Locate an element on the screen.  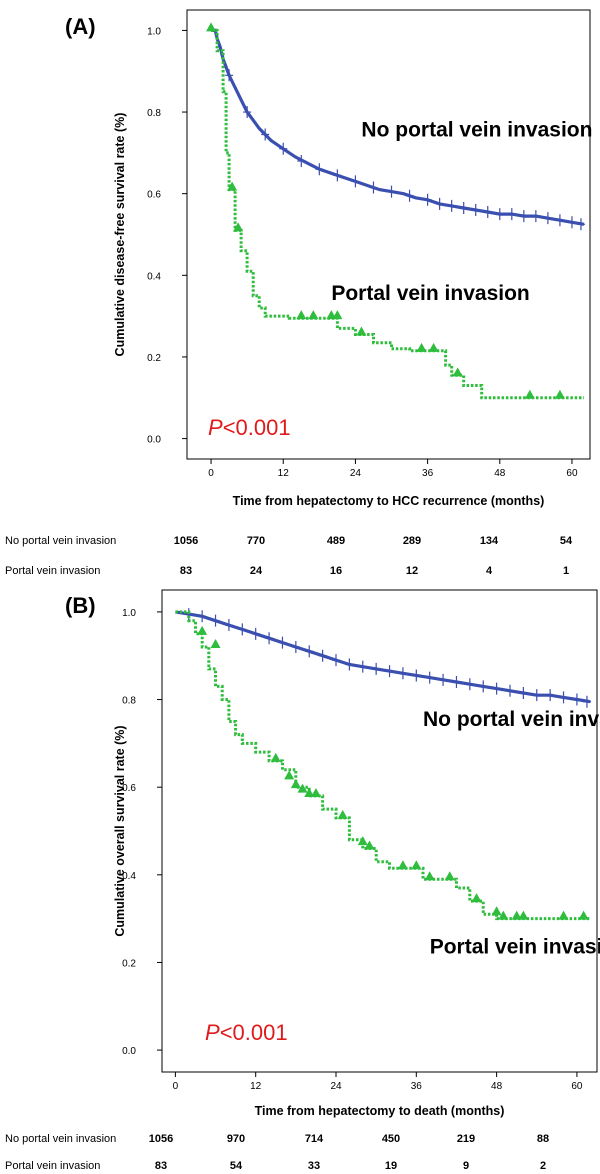
y-tick-label: 0.2 is located at coordinates (154, 358).